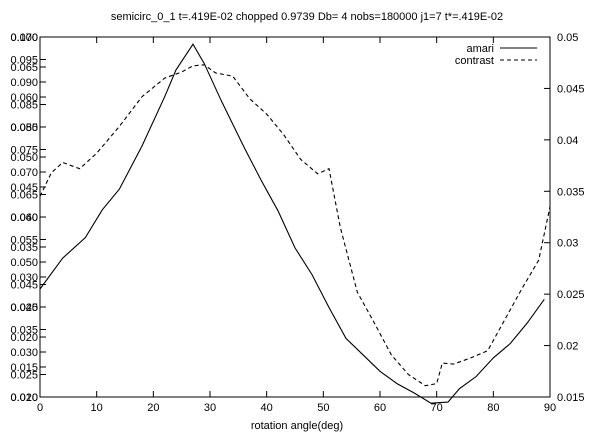 Image resolution: width=594 pixels, height=434 pixels. What do you see at coordinates (571, 398) in the screenshot?
I see `y-right-tick-label: 0.015` at bounding box center [571, 398].